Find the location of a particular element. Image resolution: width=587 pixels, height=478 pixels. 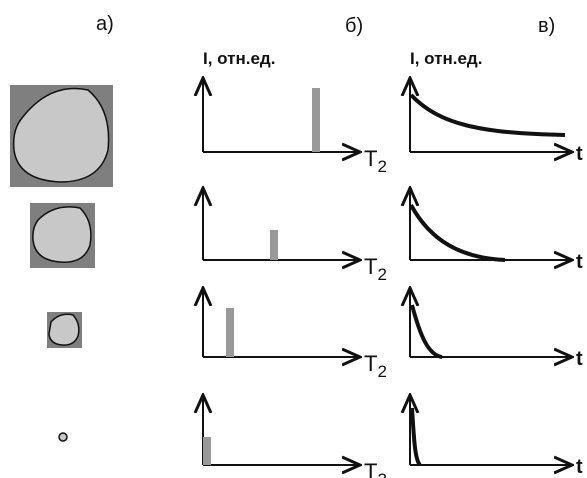

panel-label: в) is located at coordinates (546, 26).